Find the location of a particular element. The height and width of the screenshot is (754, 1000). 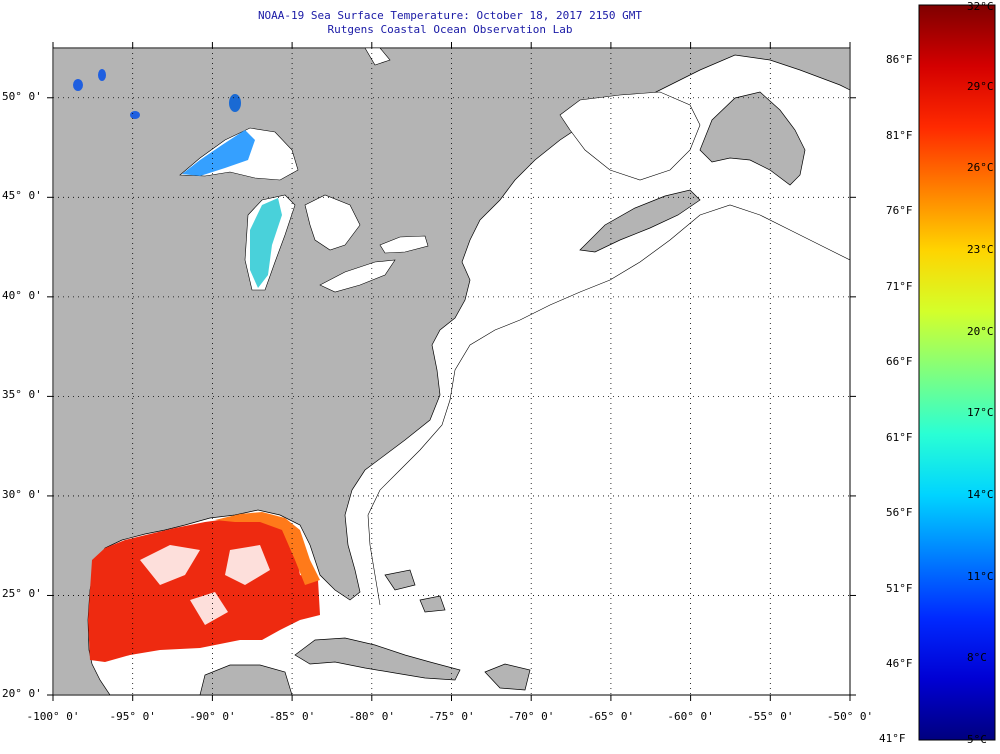

bahamas-land is located at coordinates (415, 591).